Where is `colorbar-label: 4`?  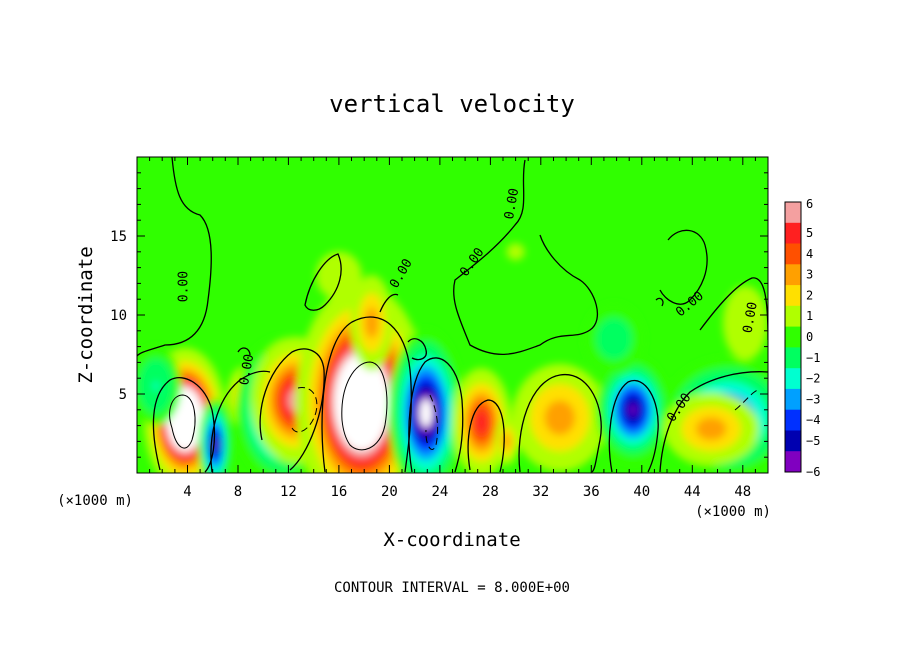
colorbar-label: 4 is located at coordinates (809, 254).